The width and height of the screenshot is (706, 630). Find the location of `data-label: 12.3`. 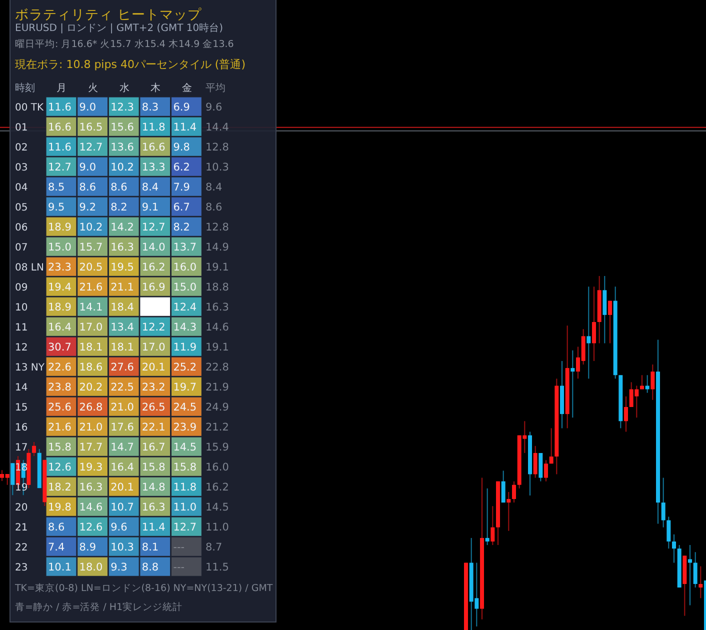

data-label: 12.3 is located at coordinates (122, 108).